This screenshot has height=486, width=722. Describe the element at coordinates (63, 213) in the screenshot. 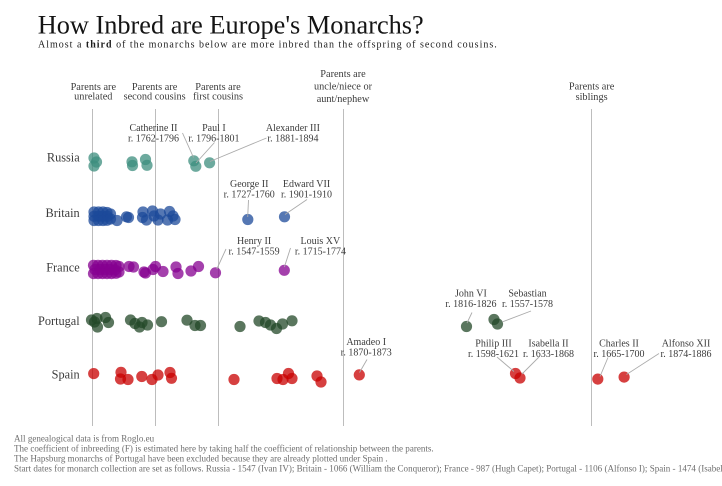

I see `svg-text: Britain` at that location.